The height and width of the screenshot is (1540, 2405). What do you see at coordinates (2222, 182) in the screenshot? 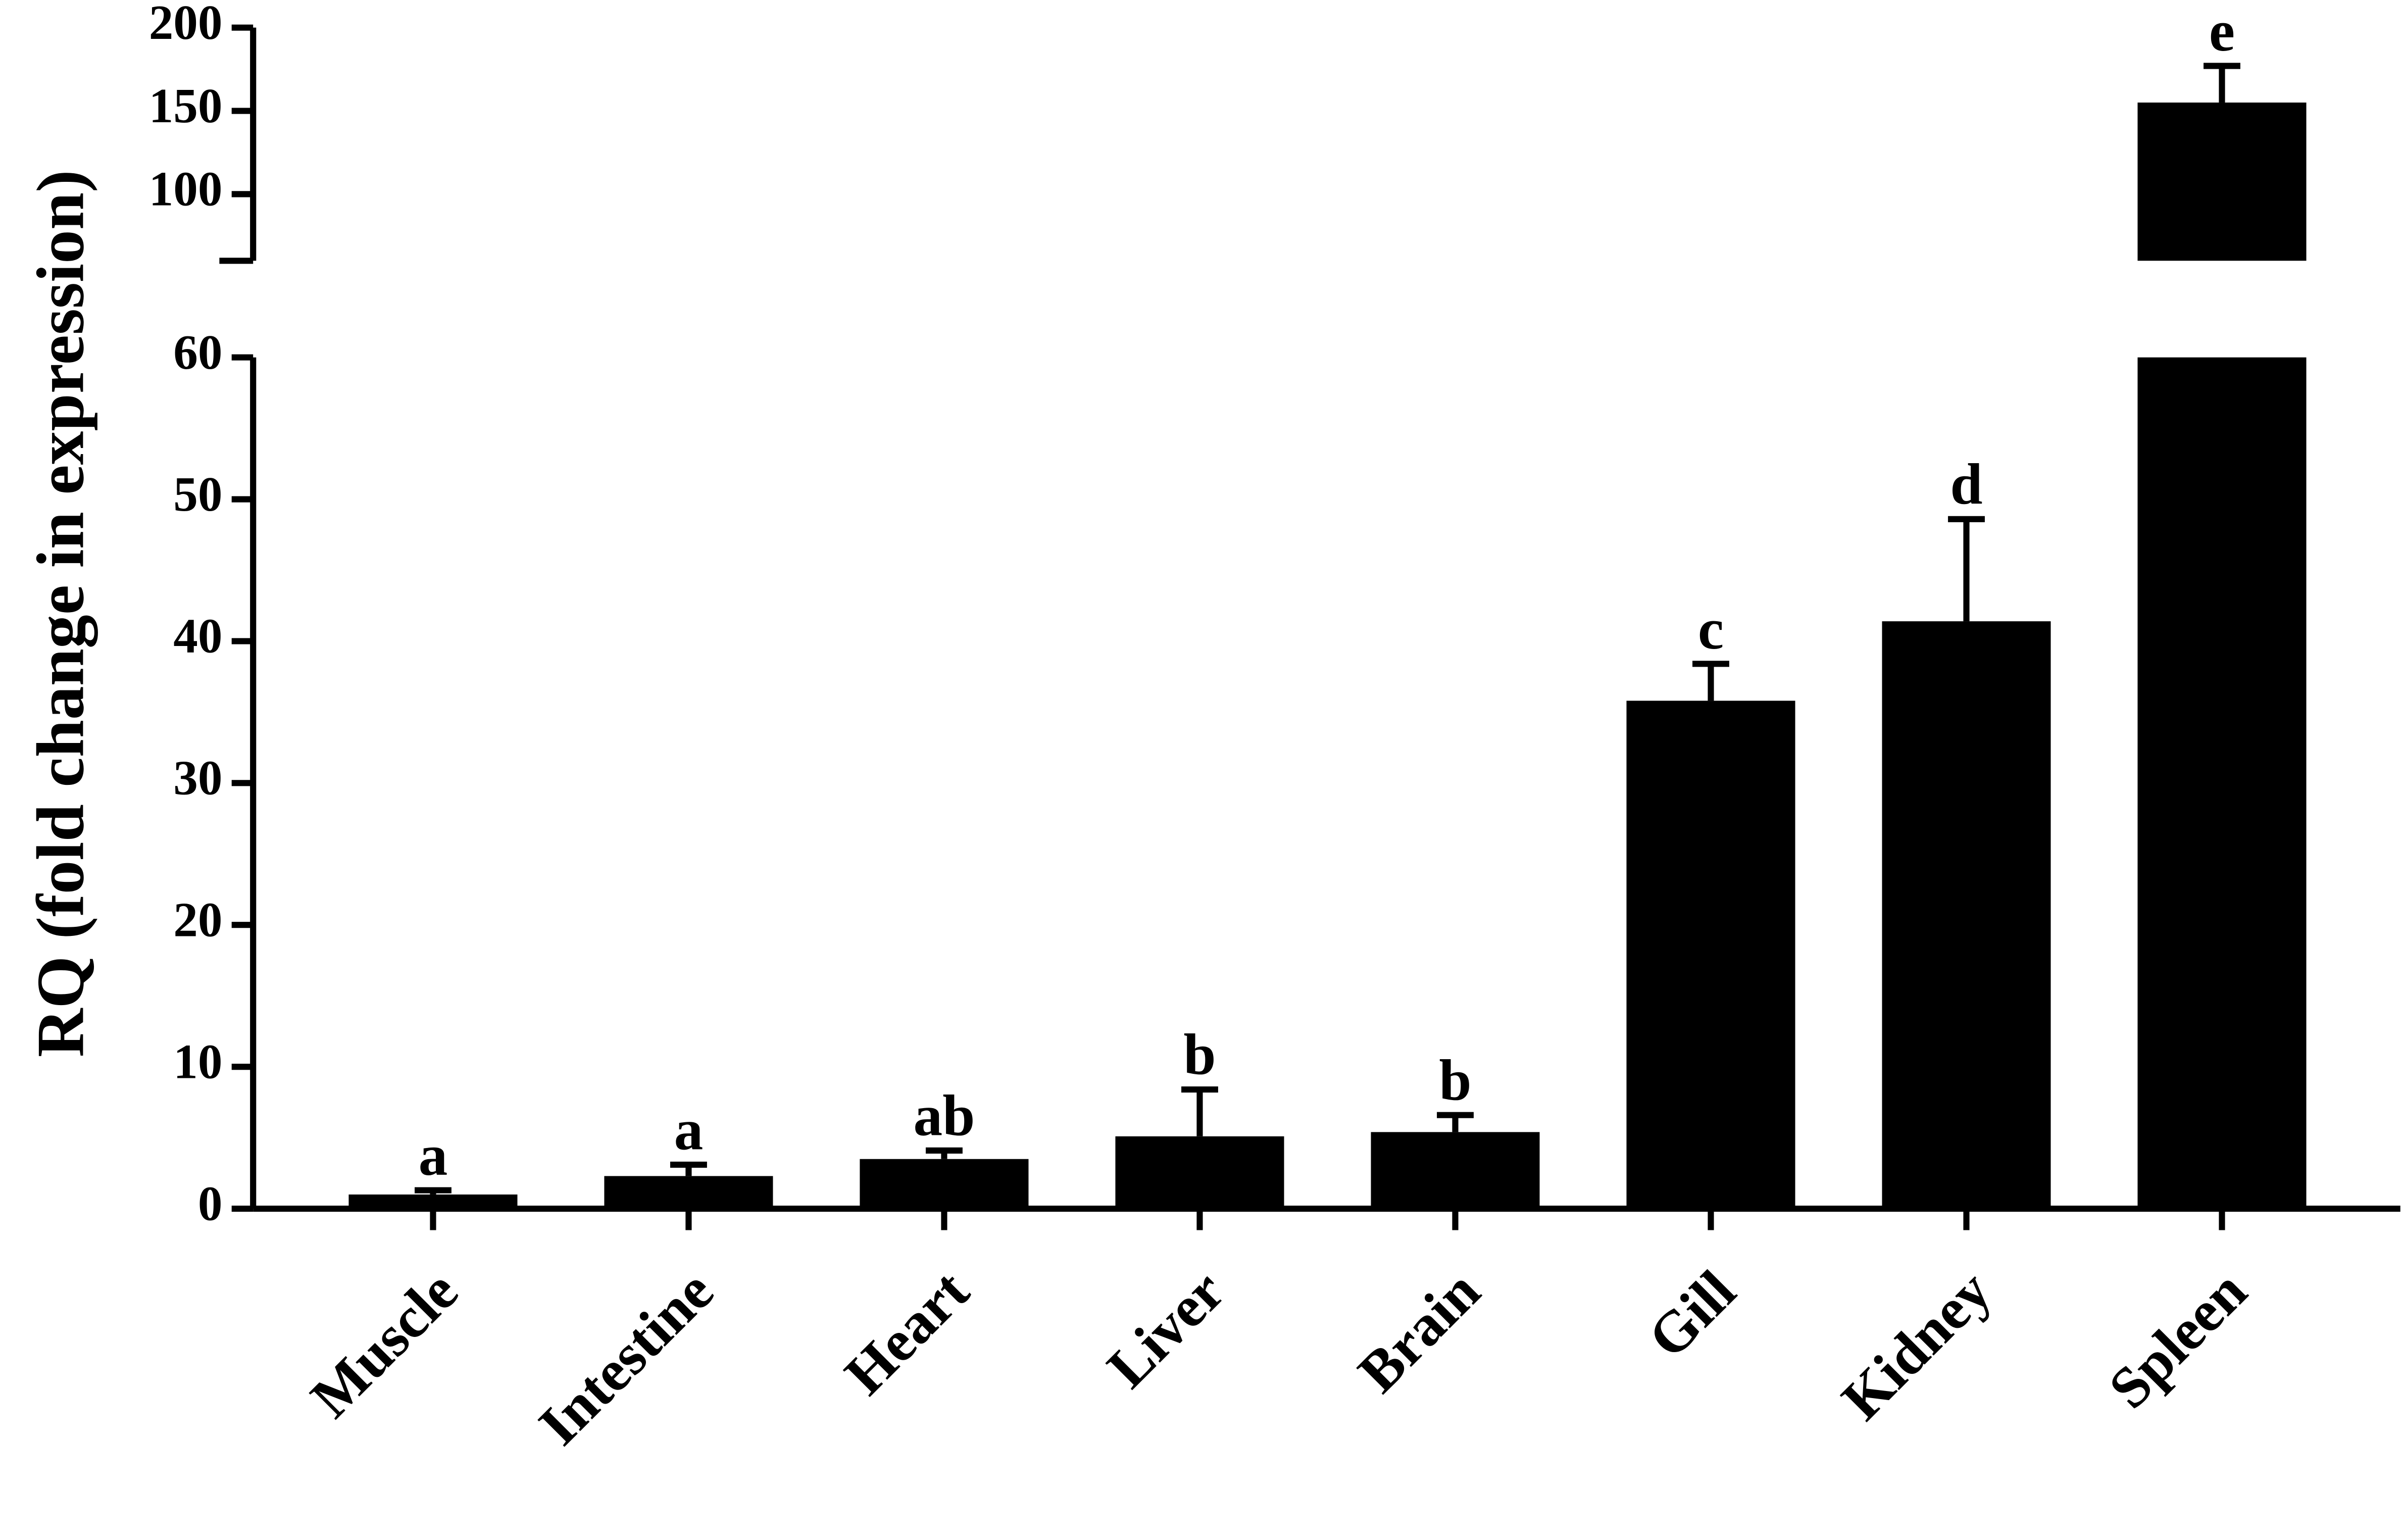
I see `bar-upper` at bounding box center [2222, 182].